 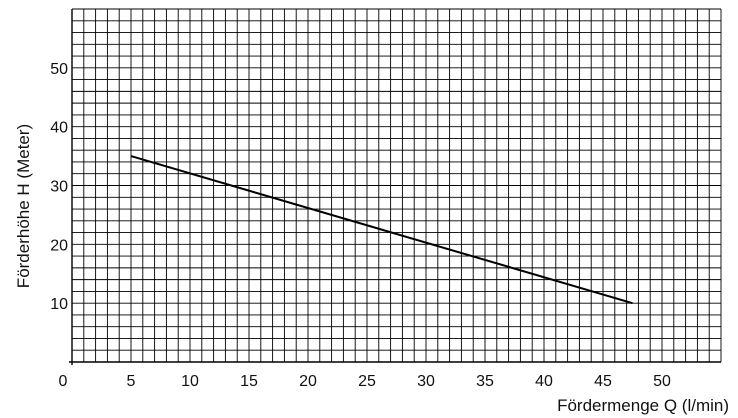 I want to click on x-tick-label: 15, so click(x=249, y=381).